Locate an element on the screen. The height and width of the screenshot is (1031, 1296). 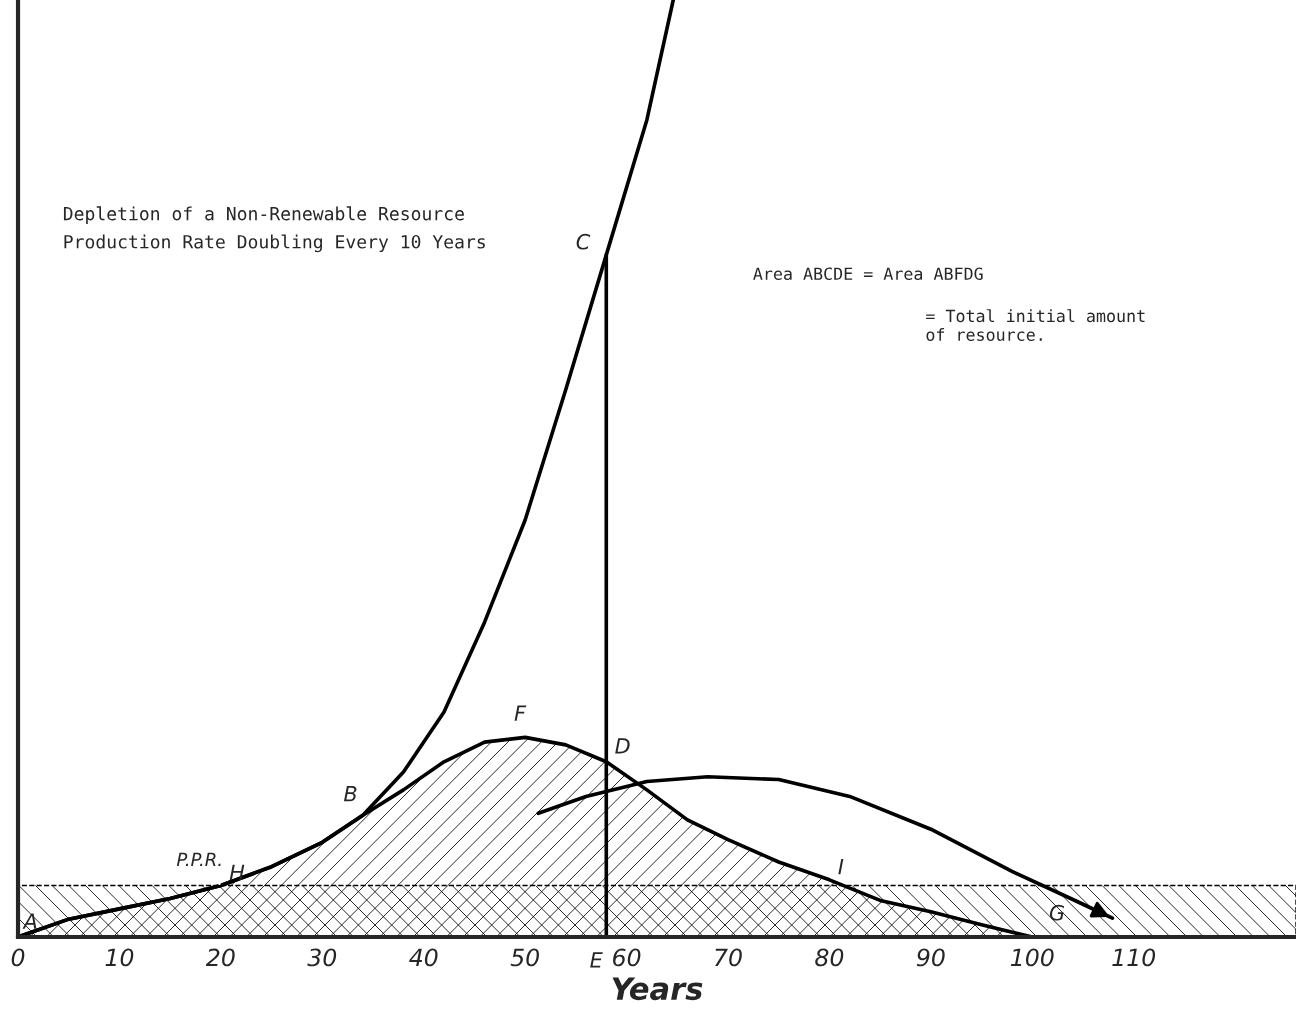
x-tick-label: 30 is located at coordinates (322, 957).